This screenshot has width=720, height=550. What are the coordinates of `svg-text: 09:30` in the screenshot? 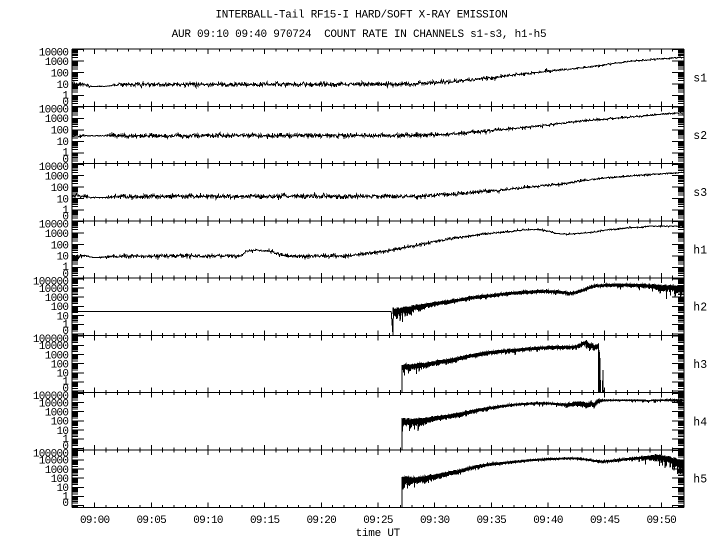 It's located at (435, 521).